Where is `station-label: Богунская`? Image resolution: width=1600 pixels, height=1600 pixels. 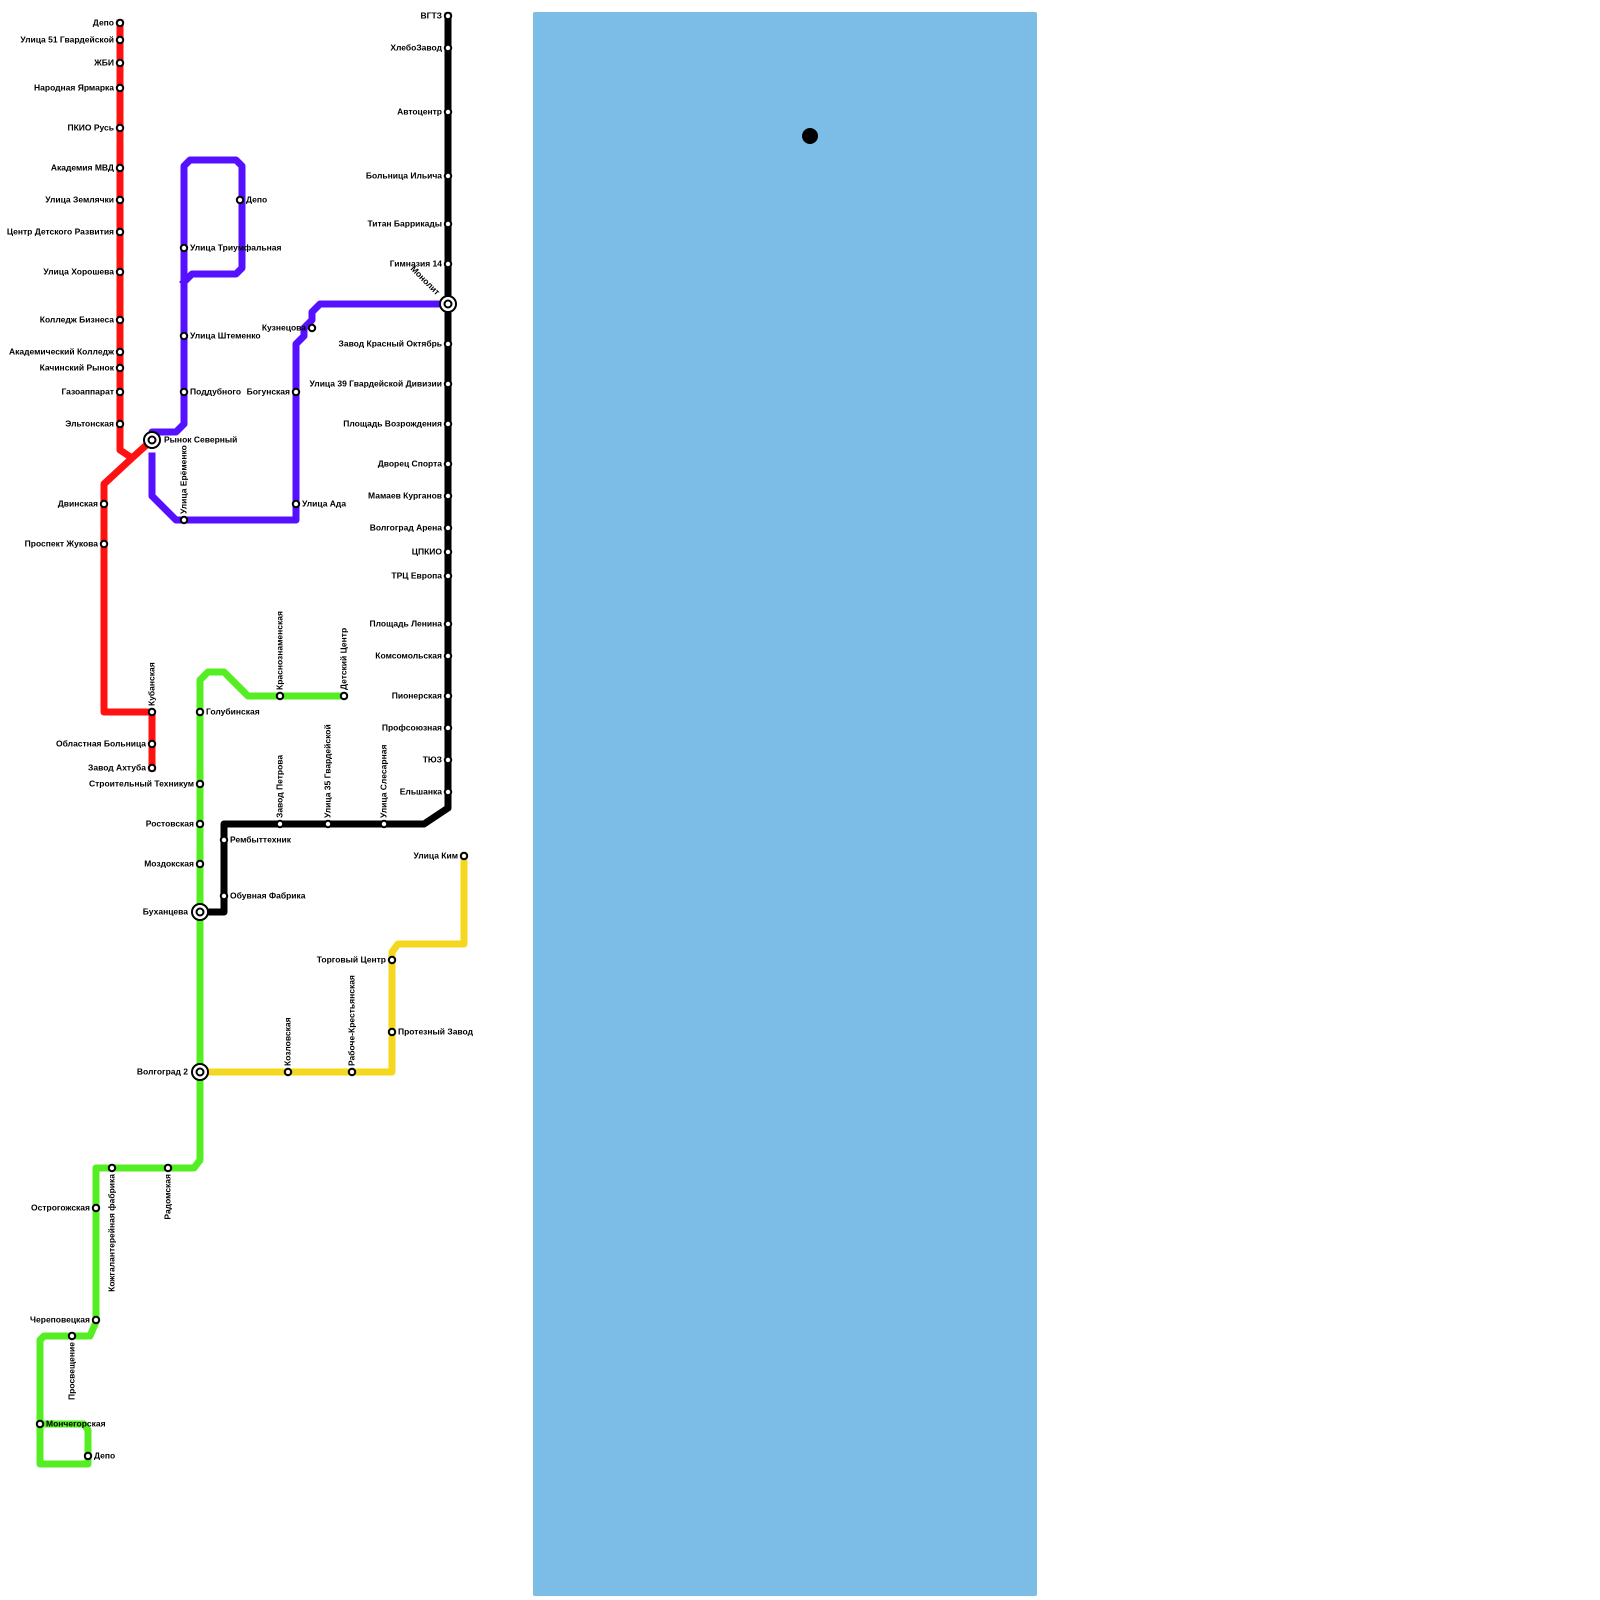 station-label: Богунская is located at coordinates (268, 391).